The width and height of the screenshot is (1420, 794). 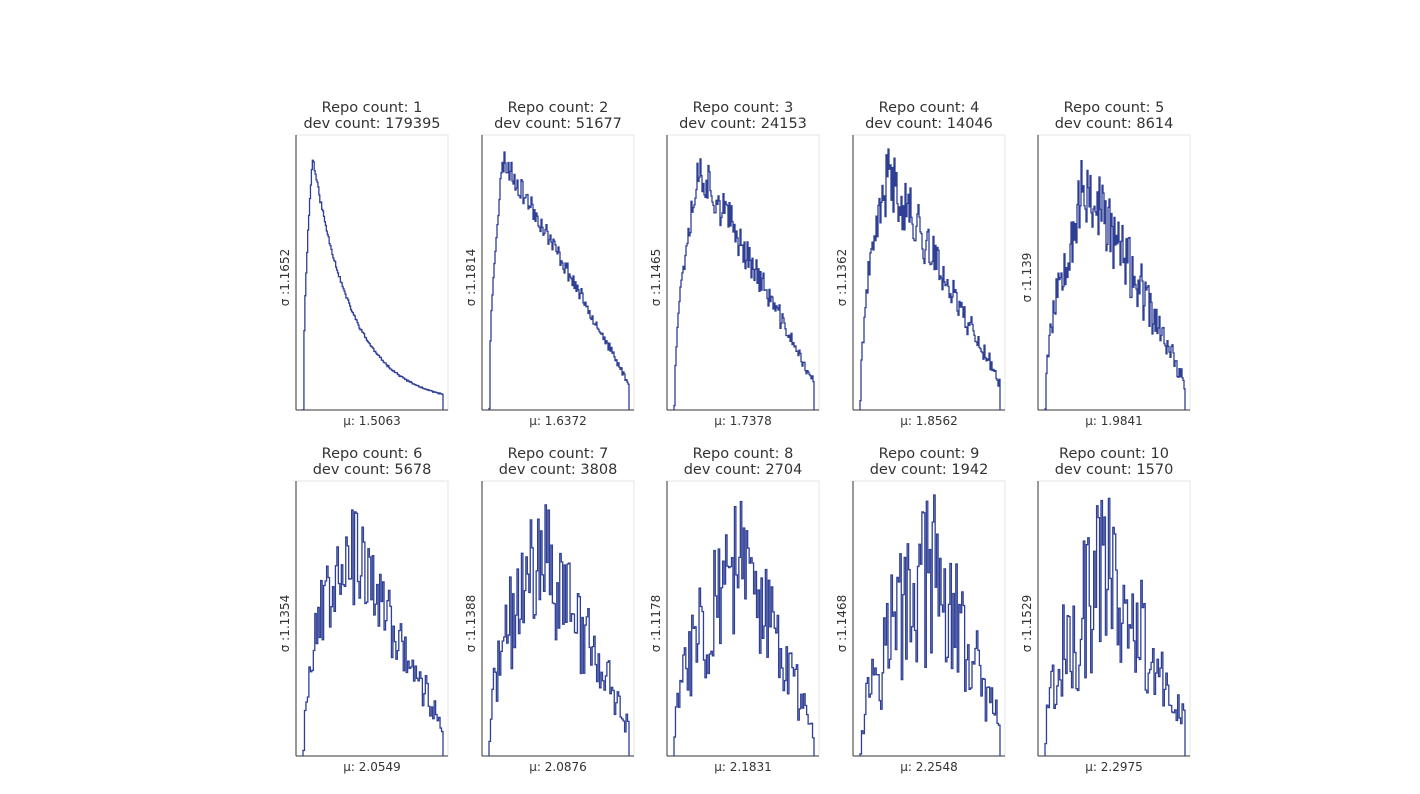 What do you see at coordinates (1114, 454) in the screenshot?
I see `subplot-title-repo-count: Repo count: 10` at bounding box center [1114, 454].